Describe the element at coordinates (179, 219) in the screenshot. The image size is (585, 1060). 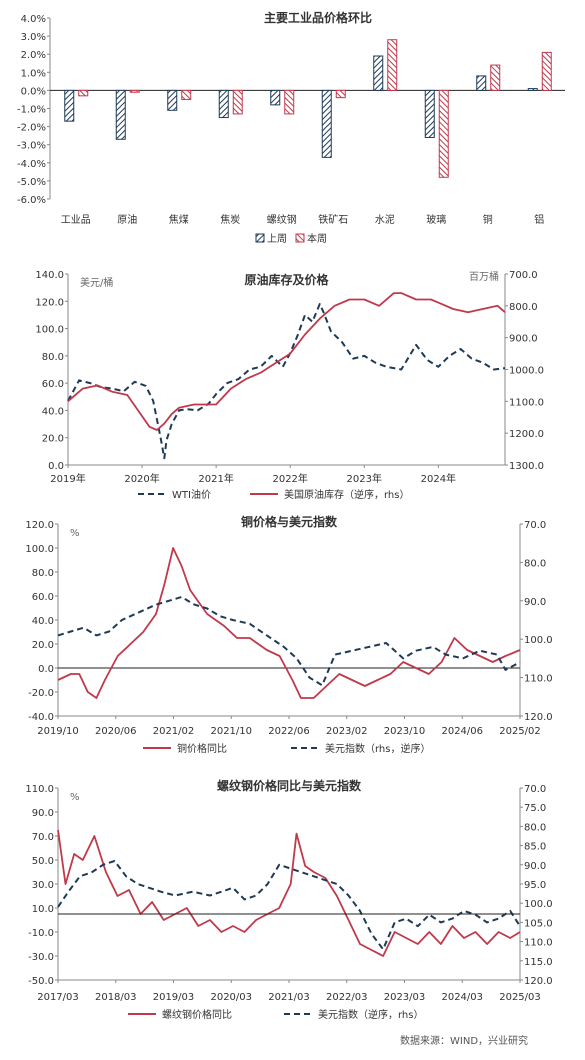
I see `category-label: 焦煤` at that location.